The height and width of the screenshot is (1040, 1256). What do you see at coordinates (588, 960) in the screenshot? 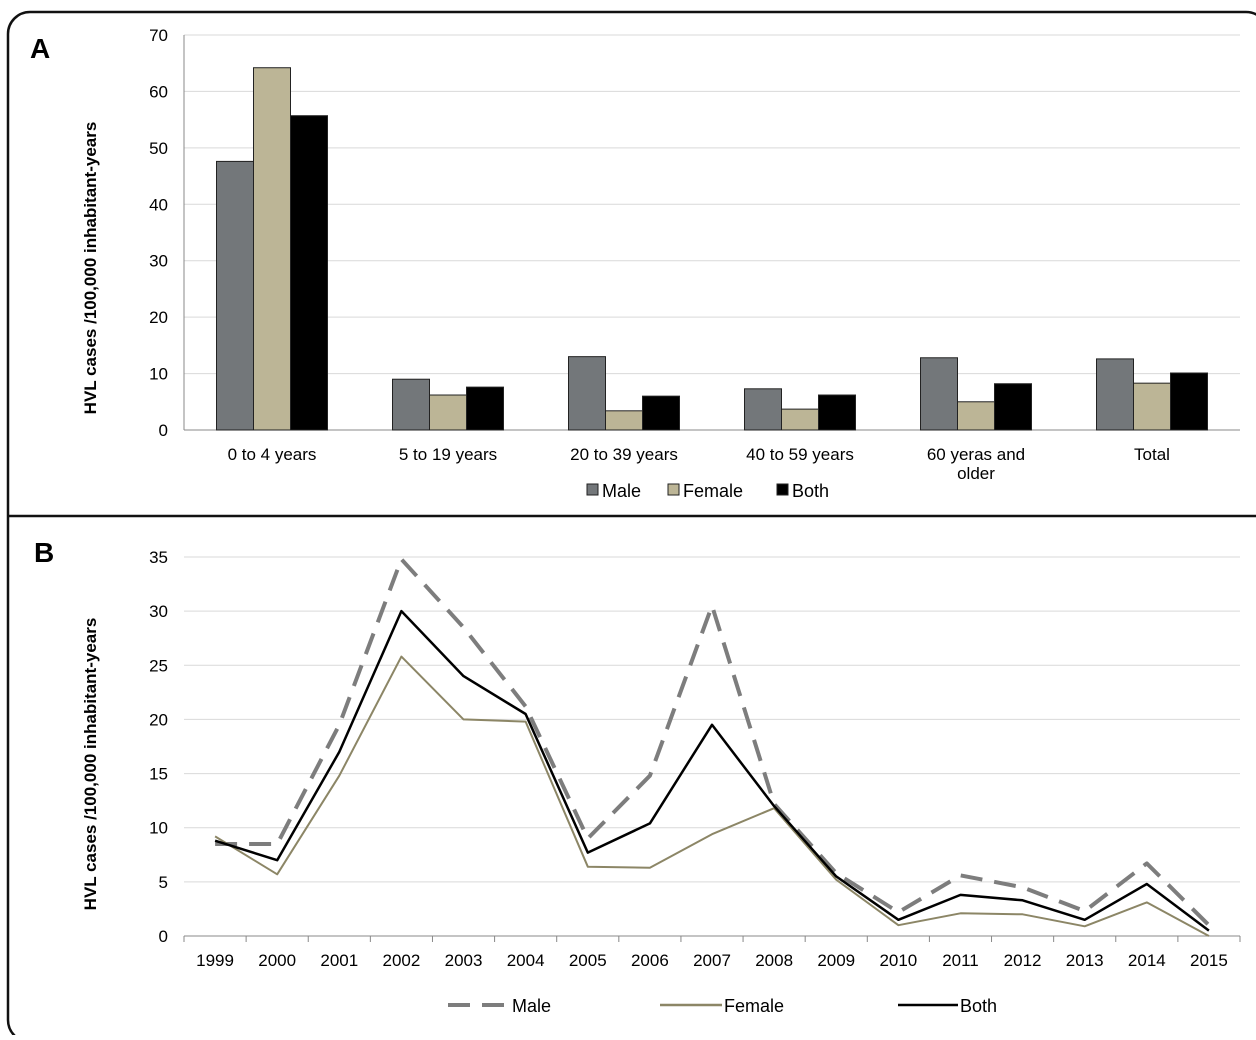
I see `x-tick-label: 2005` at bounding box center [588, 960].